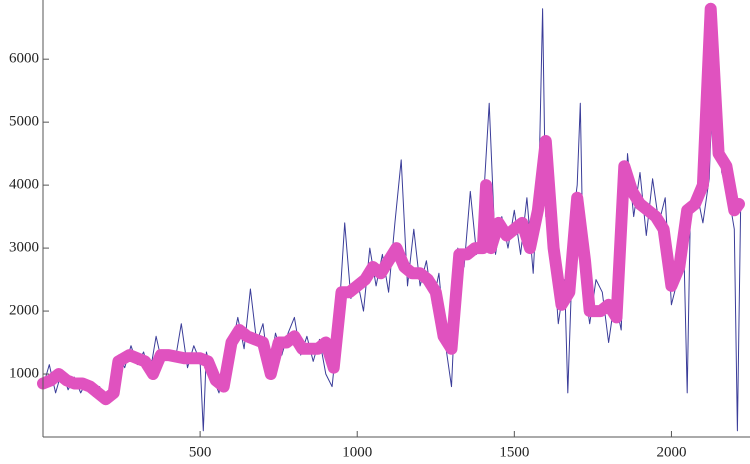 The image size is (750, 464). I want to click on x-tick-label: 1500, so click(514, 452).